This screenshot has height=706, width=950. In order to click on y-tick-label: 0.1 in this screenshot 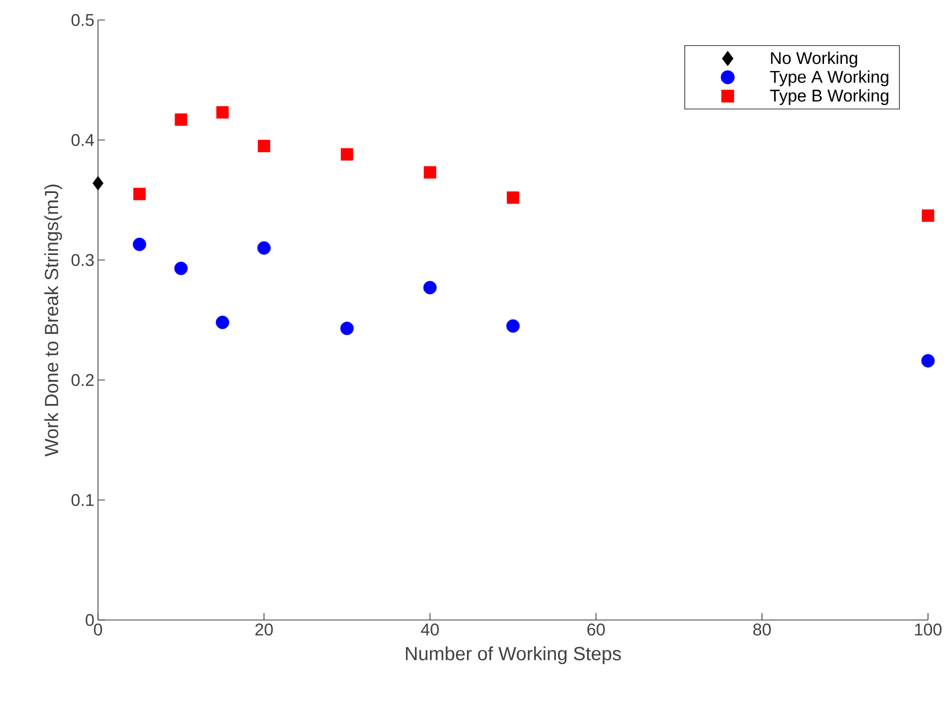, I will do `click(83, 500)`.